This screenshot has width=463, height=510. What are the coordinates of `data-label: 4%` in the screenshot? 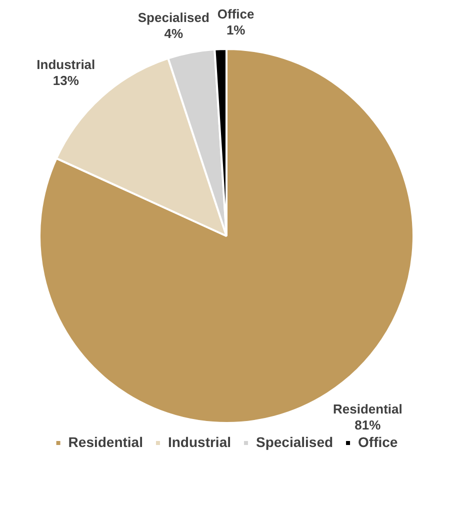 It's located at (174, 34).